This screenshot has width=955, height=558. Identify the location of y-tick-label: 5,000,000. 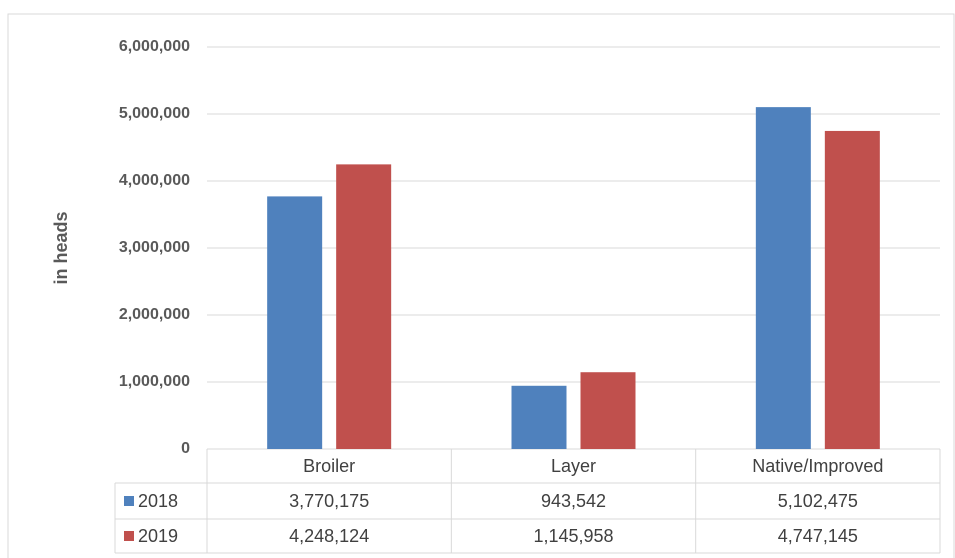
(154, 113).